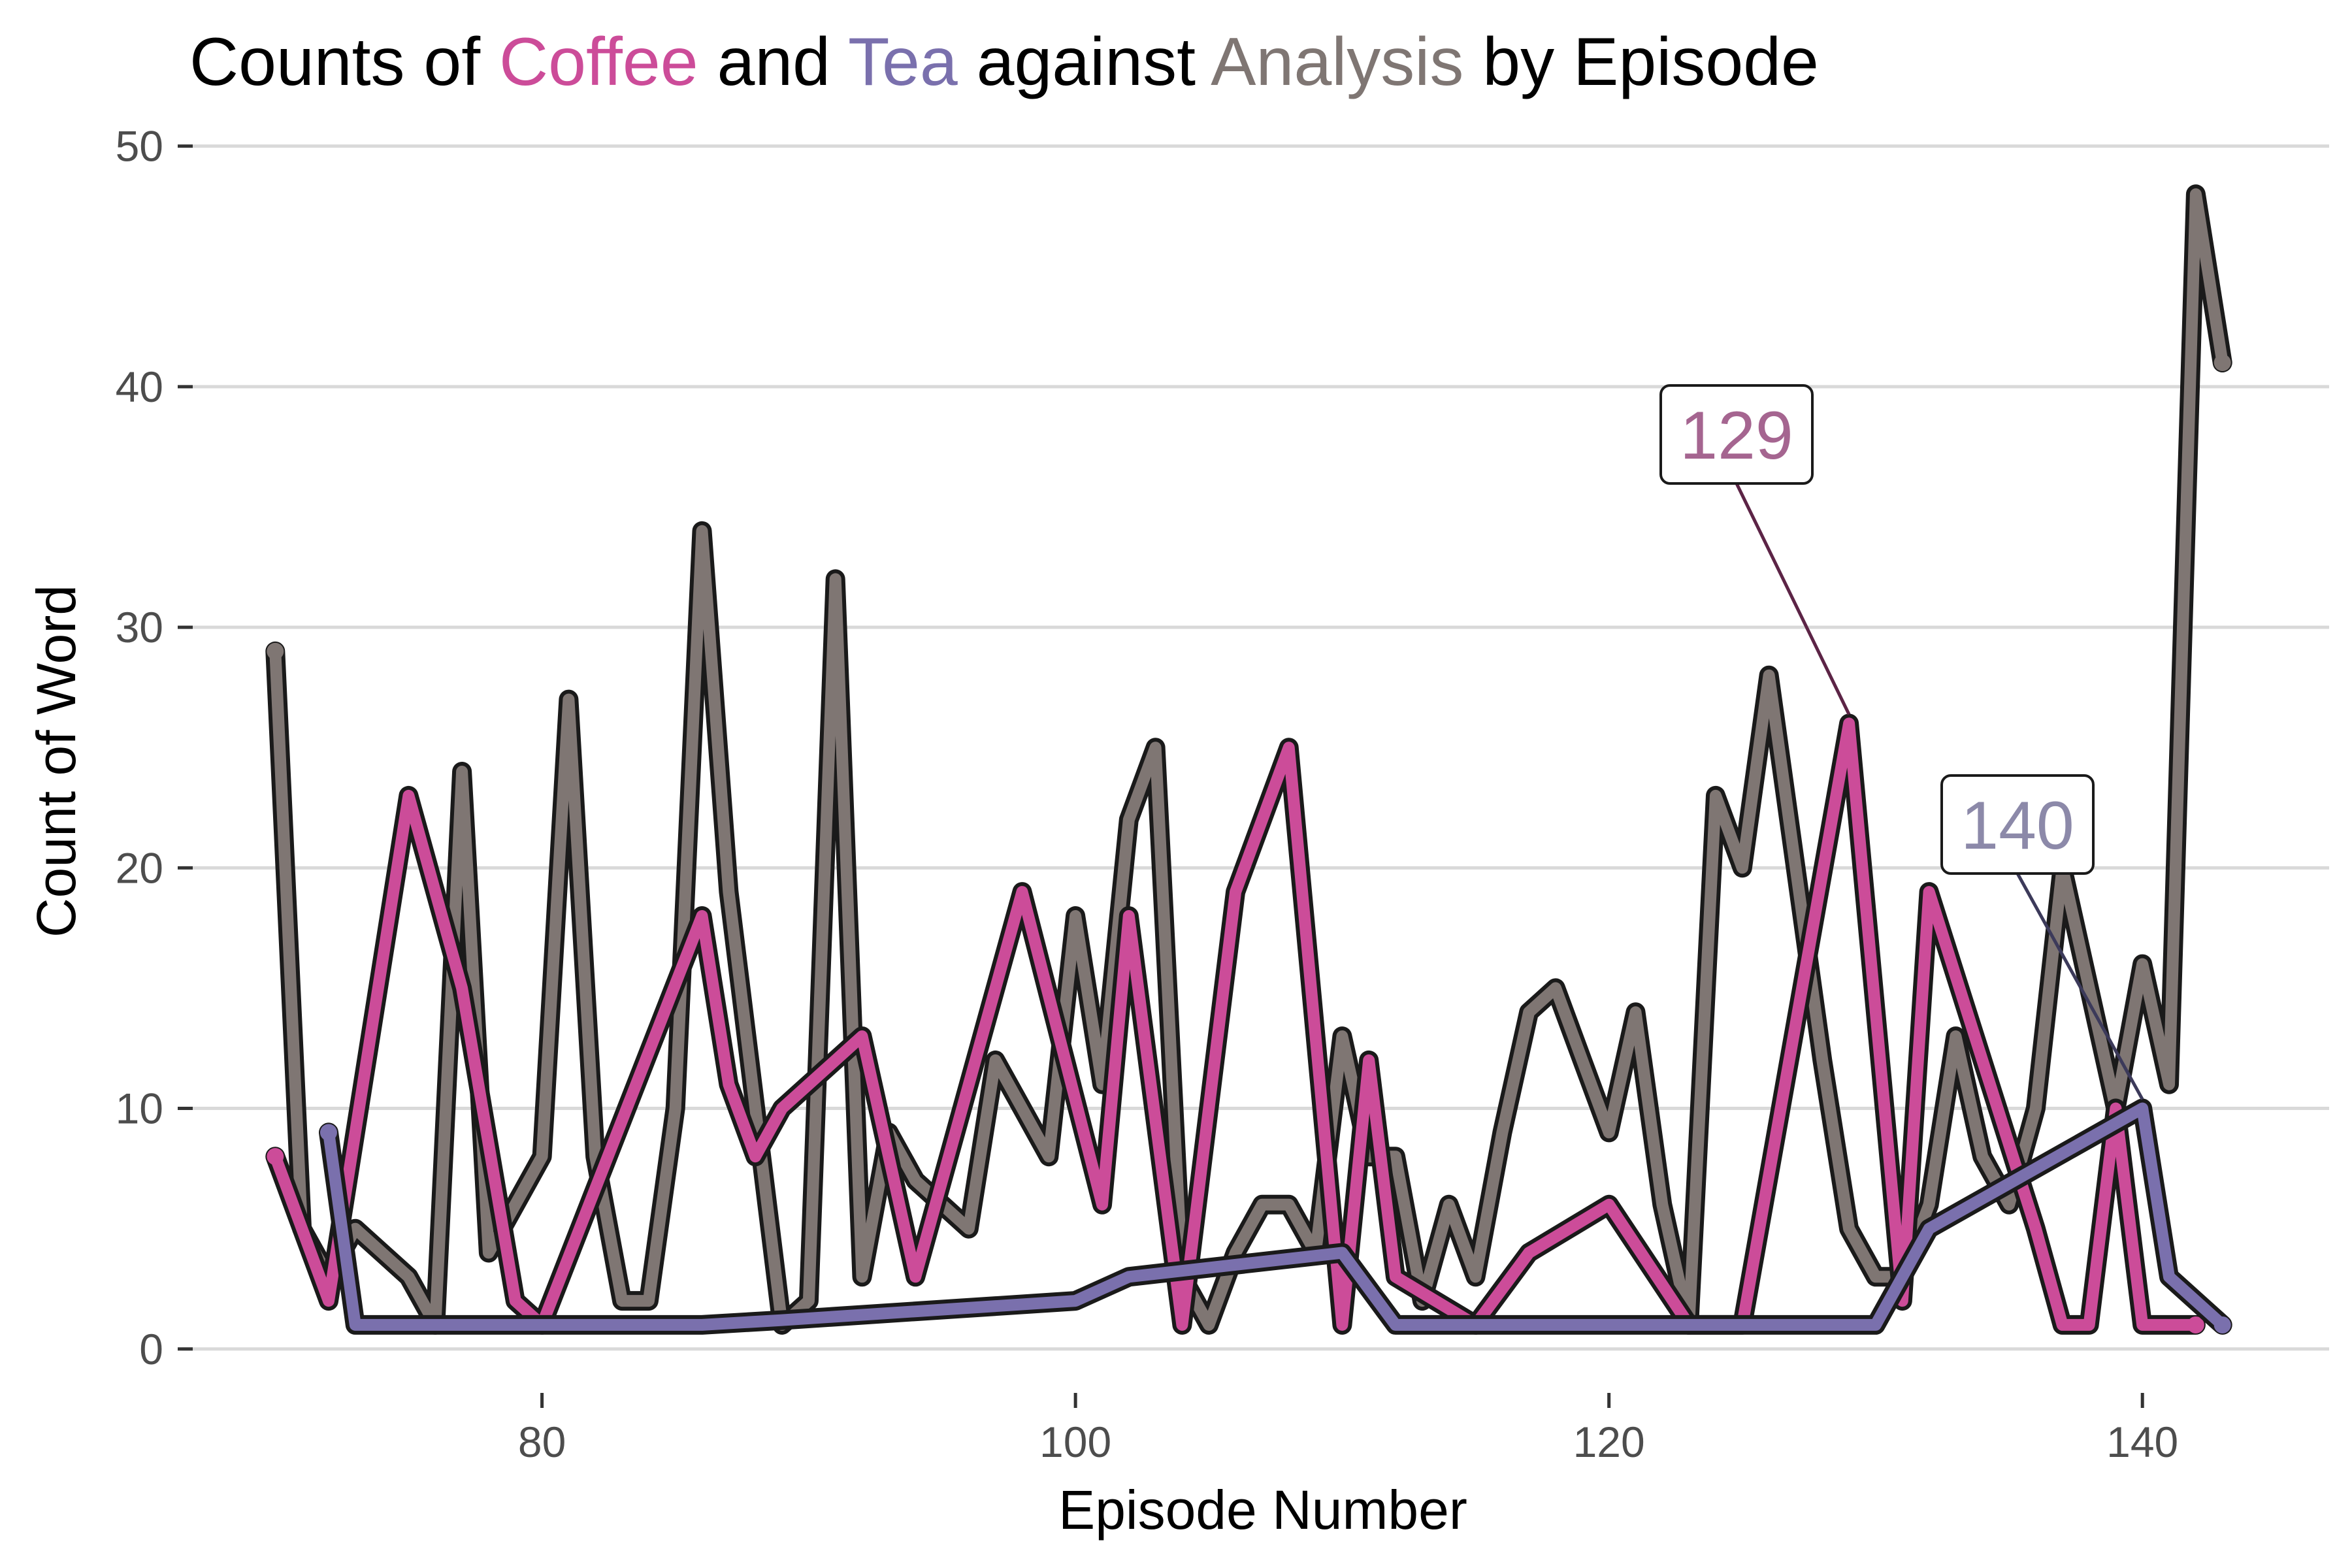  What do you see at coordinates (151, 1349) in the screenshot?
I see `y-tick-label-0: 0` at bounding box center [151, 1349].